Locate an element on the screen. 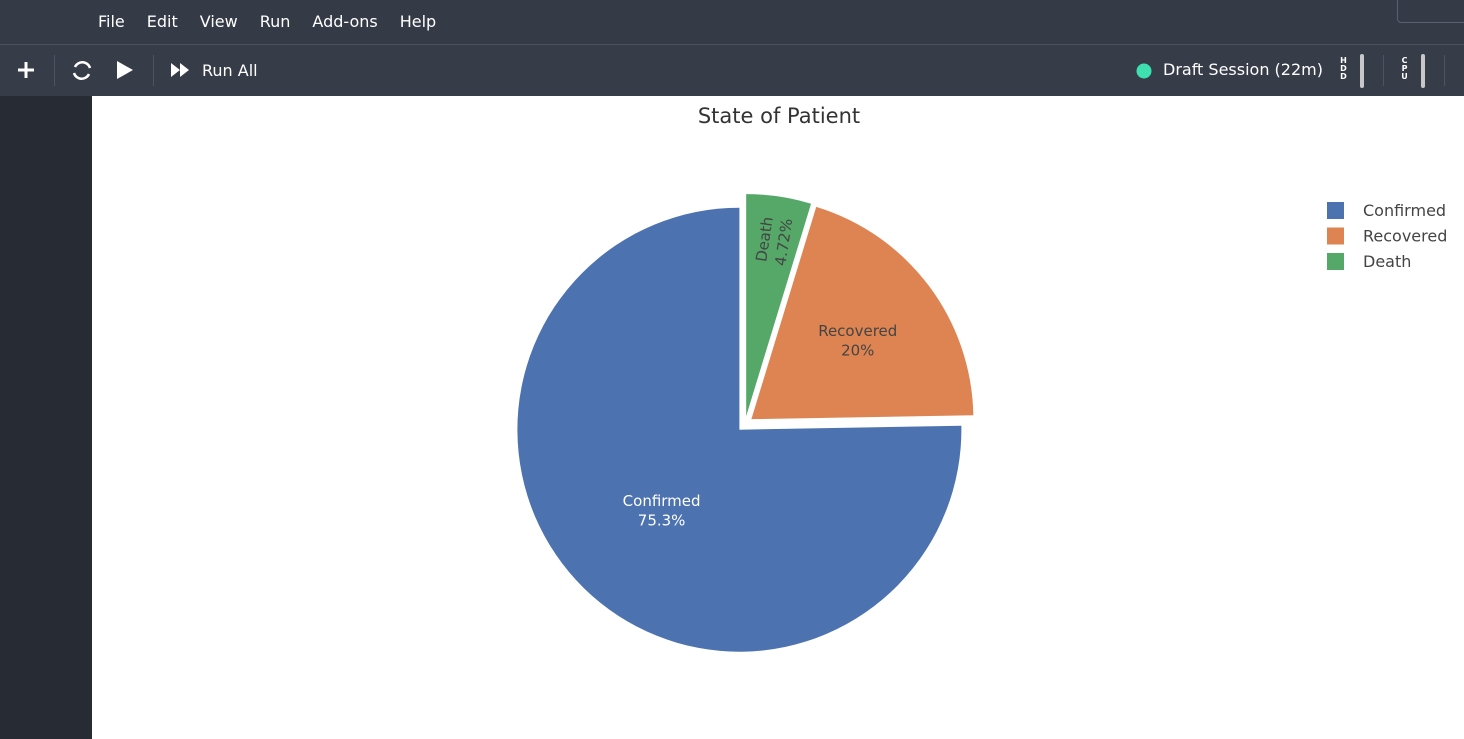 Image resolution: width=1464 pixels, height=739 pixels. slice-category: Confirmed is located at coordinates (662, 501).